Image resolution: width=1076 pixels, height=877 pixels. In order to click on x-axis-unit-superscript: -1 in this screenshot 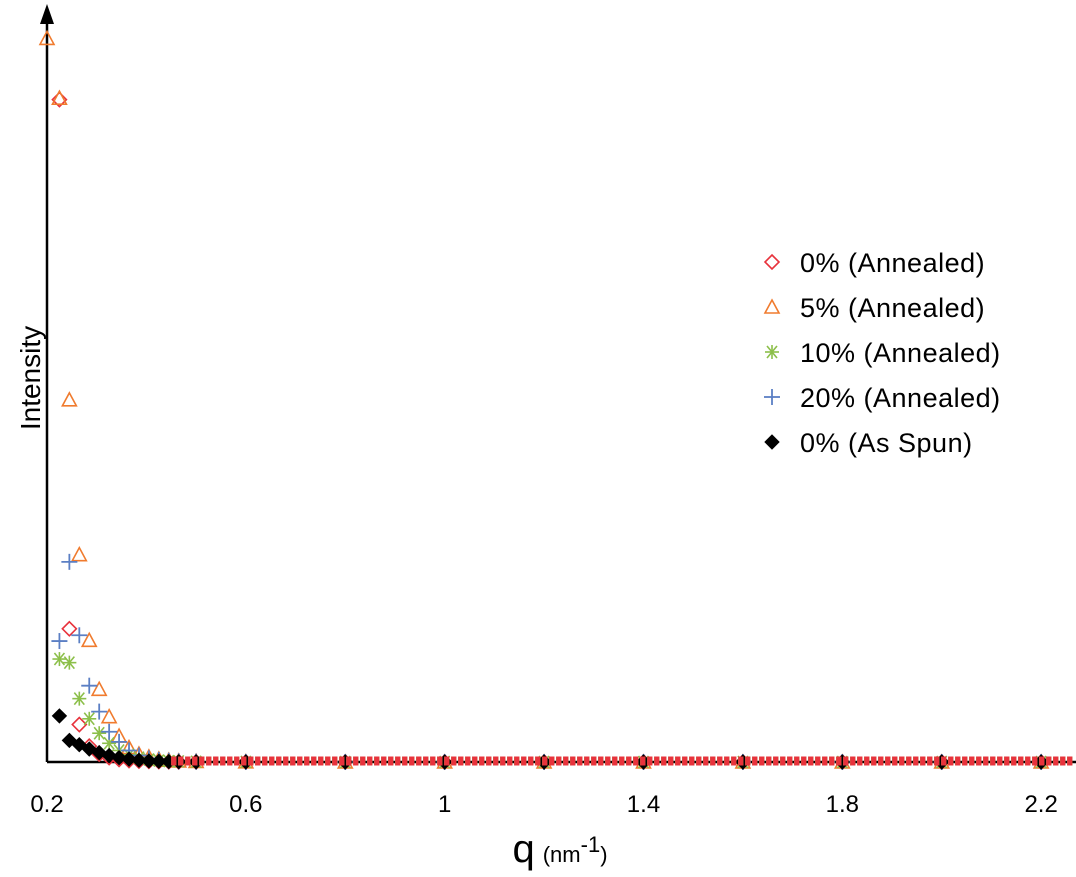, I will do `click(591, 844)`.